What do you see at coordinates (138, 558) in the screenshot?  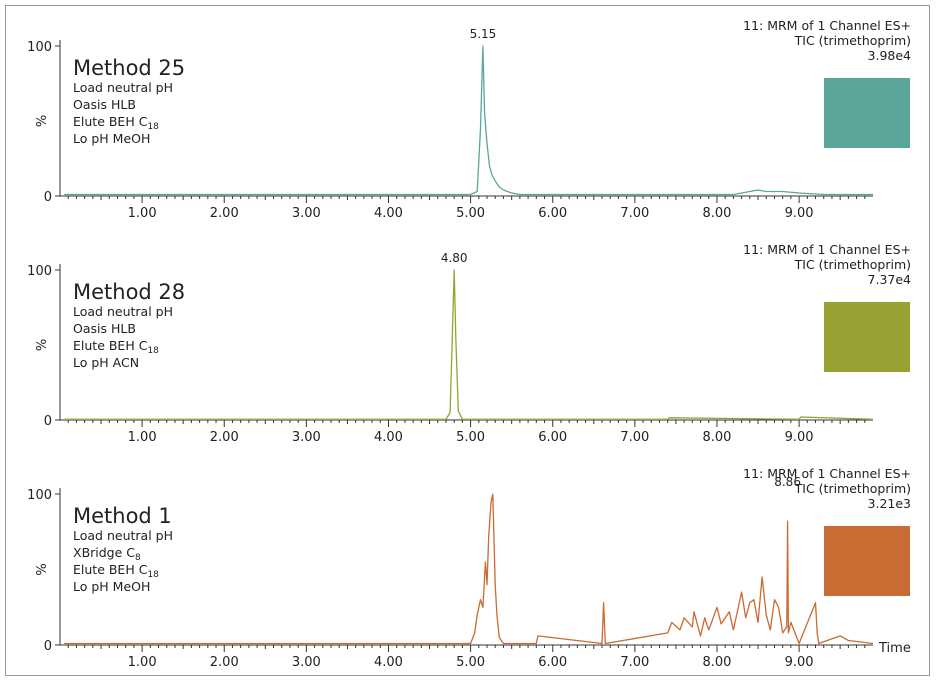 I see `column-subscript: 8` at bounding box center [138, 558].